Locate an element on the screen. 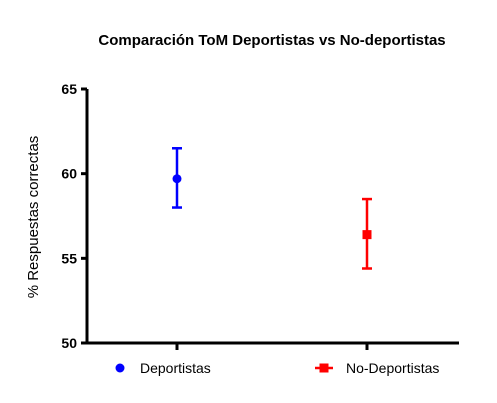 The height and width of the screenshot is (403, 497). legend-item: No-Deportistas is located at coordinates (377, 368).